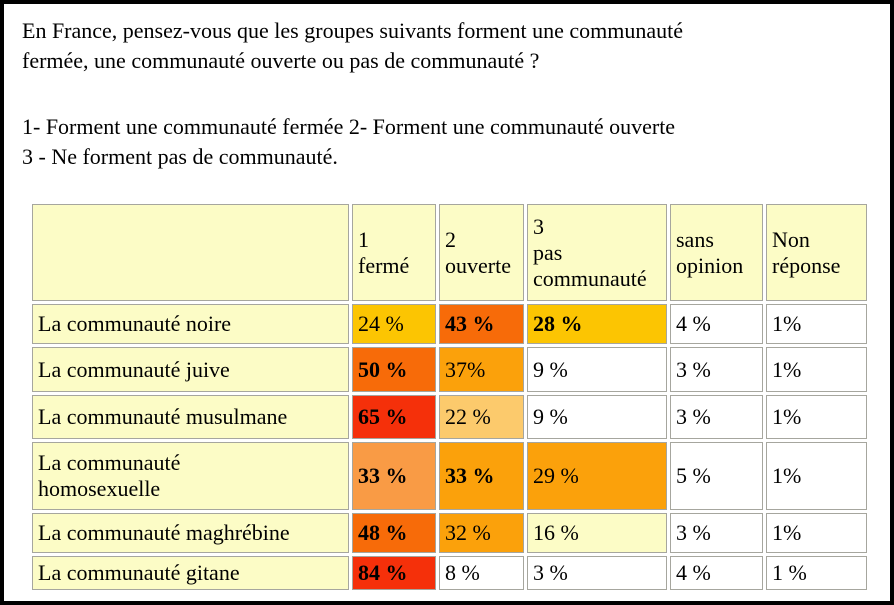 The width and height of the screenshot is (894, 605). Describe the element at coordinates (597, 573) in the screenshot. I see `cell-gitane-pas-communaute: 3 %` at that location.